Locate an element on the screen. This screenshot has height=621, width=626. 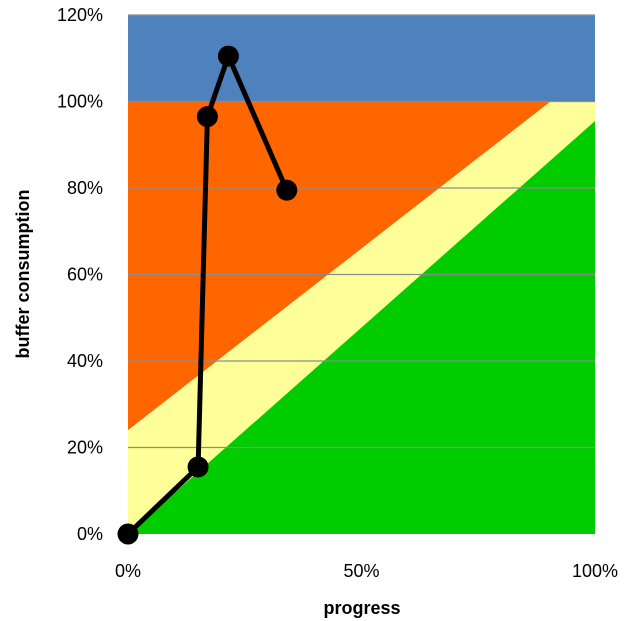
y-tick-label: 20% is located at coordinates (85, 448).